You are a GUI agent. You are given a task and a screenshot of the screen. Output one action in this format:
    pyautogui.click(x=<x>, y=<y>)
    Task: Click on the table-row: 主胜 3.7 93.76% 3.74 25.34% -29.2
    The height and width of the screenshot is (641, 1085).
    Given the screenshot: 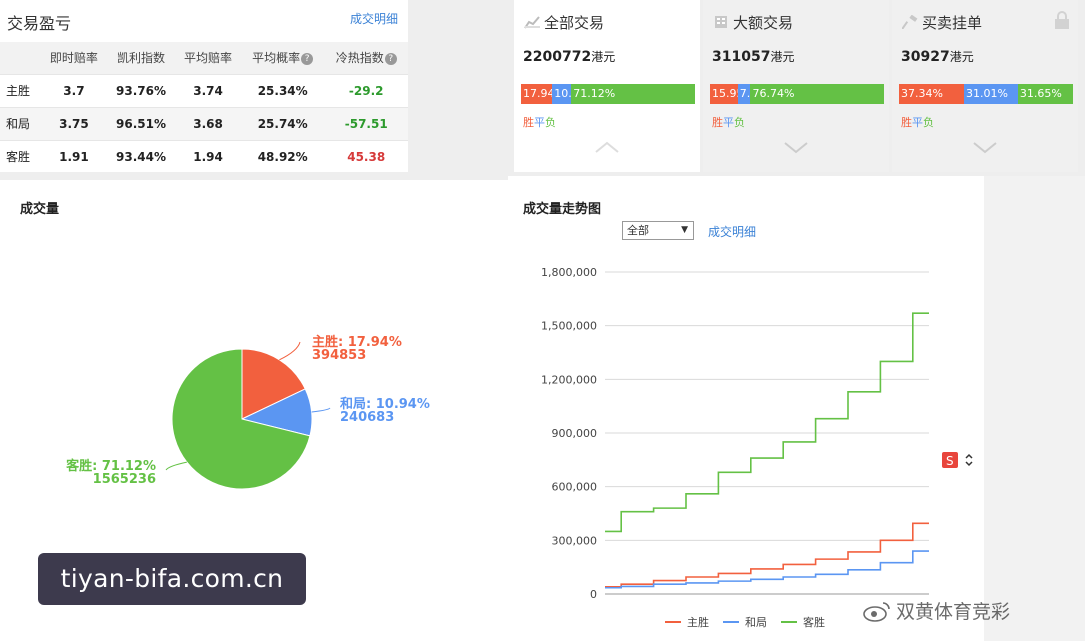 What is the action you would take?
    pyautogui.click(x=204, y=90)
    